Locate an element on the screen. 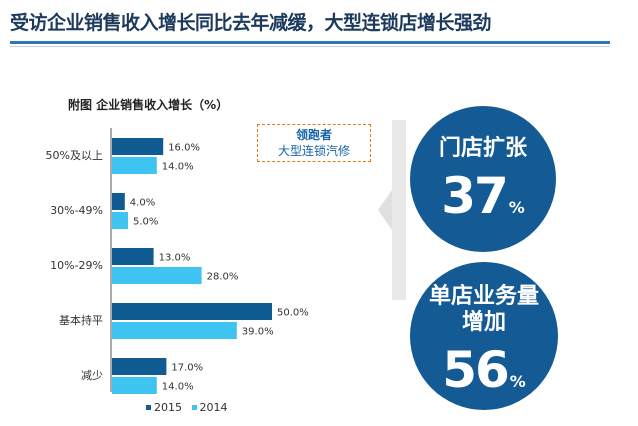 The width and height of the screenshot is (638, 426). stat-label: 门店扩张 is located at coordinates (482, 148).